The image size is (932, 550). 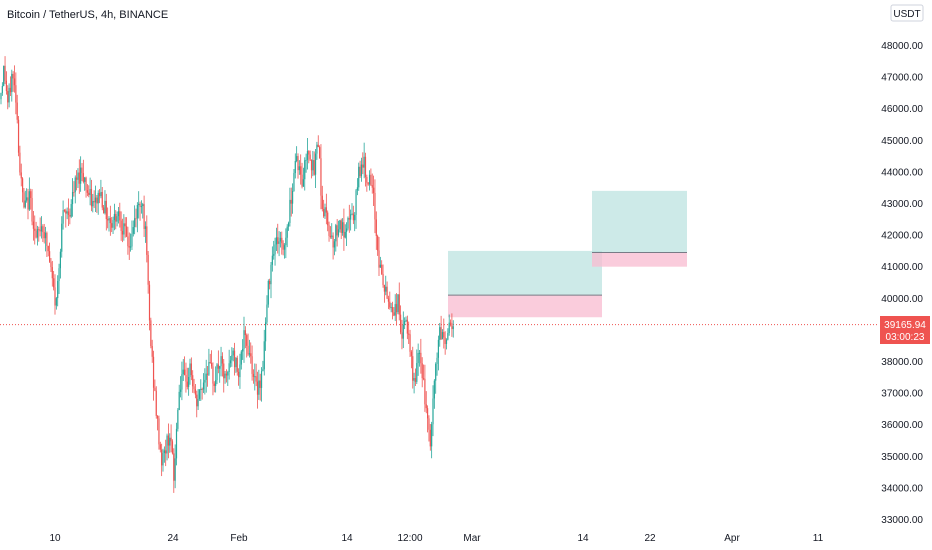 What do you see at coordinates (902, 425) in the screenshot?
I see `y-tick-label: 36000.00` at bounding box center [902, 425].